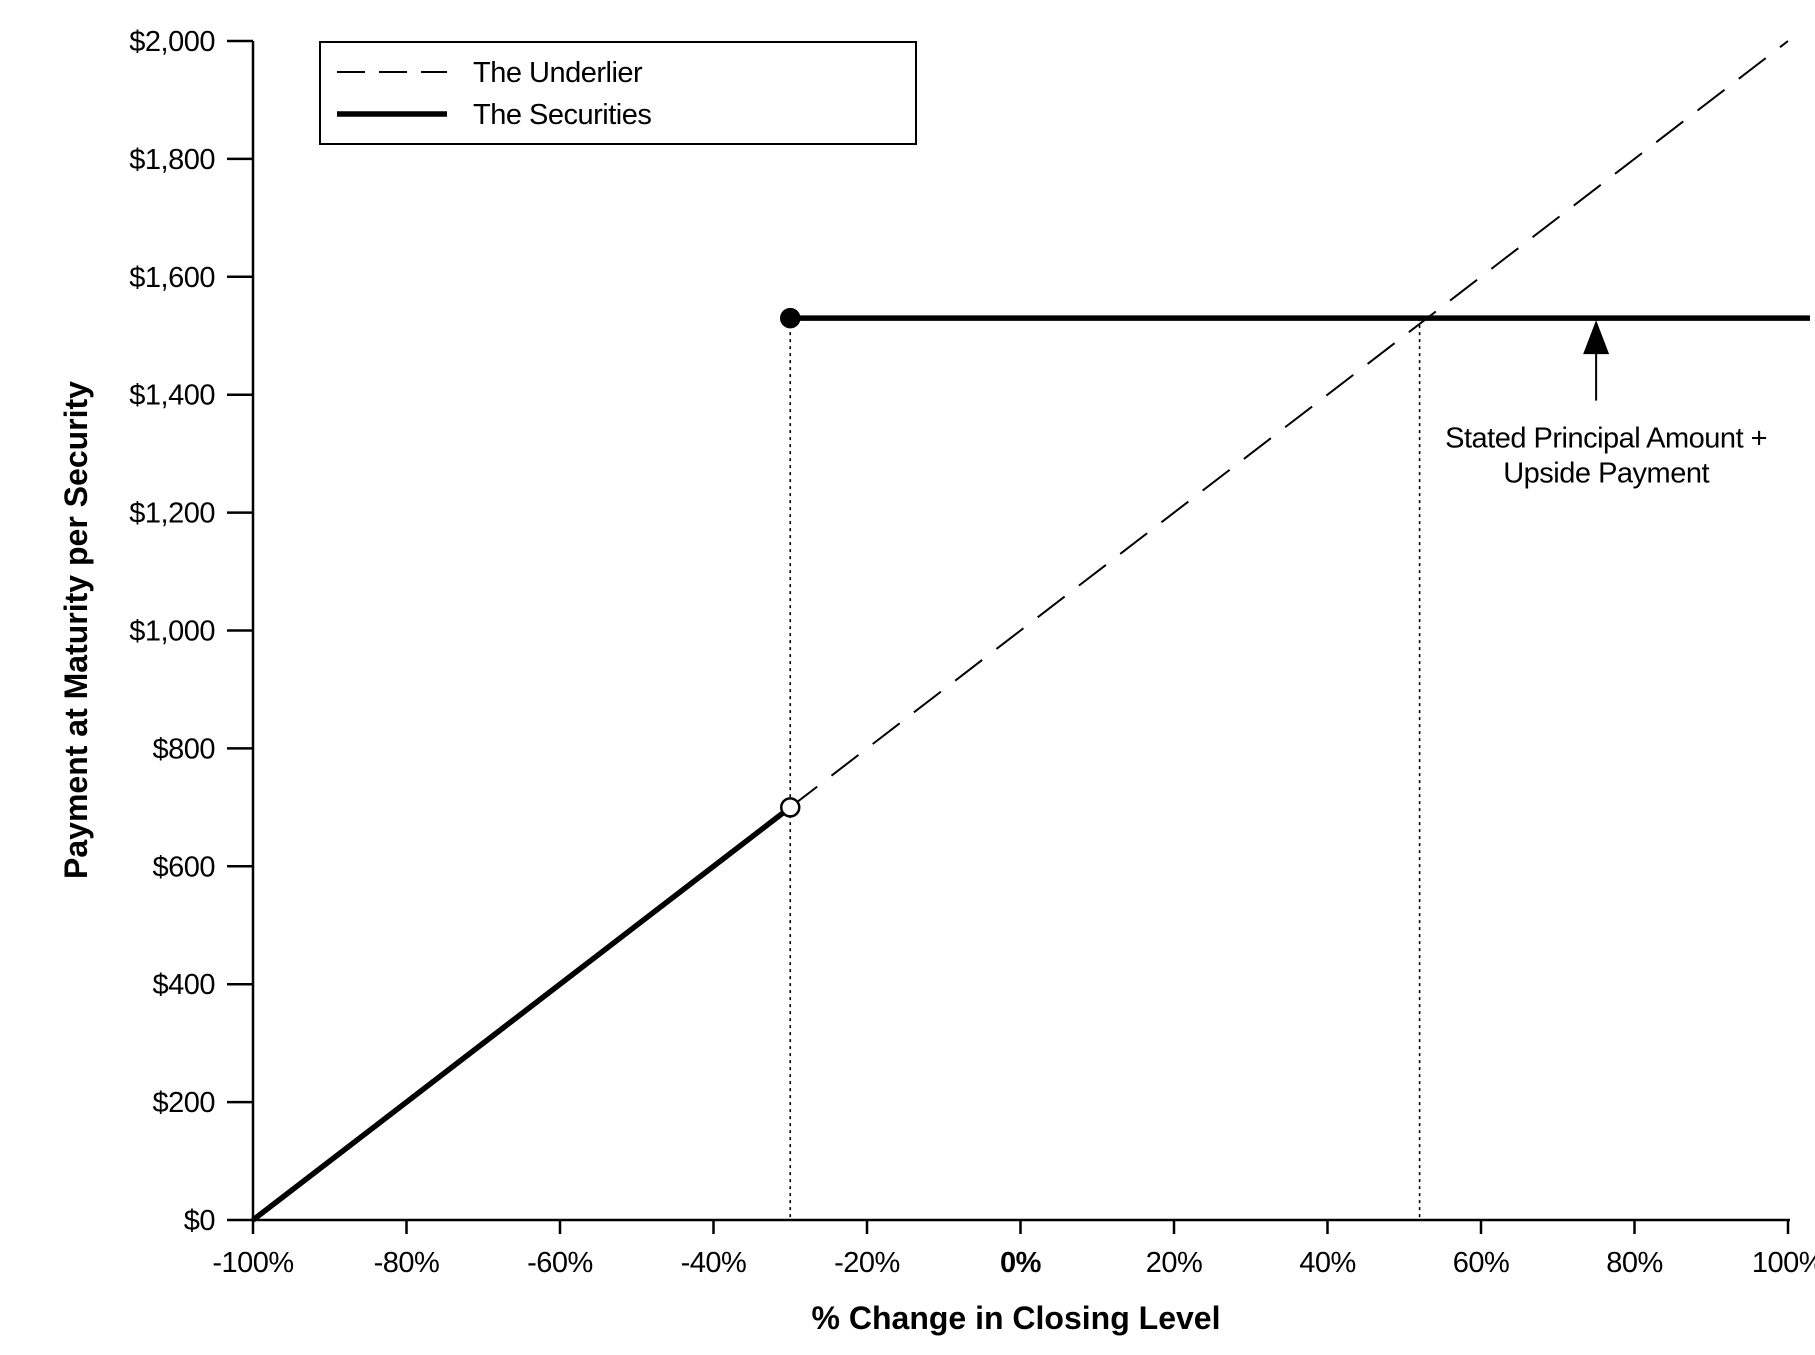  What do you see at coordinates (172, 278) in the screenshot?
I see `y-tick-label: $1,600` at bounding box center [172, 278].